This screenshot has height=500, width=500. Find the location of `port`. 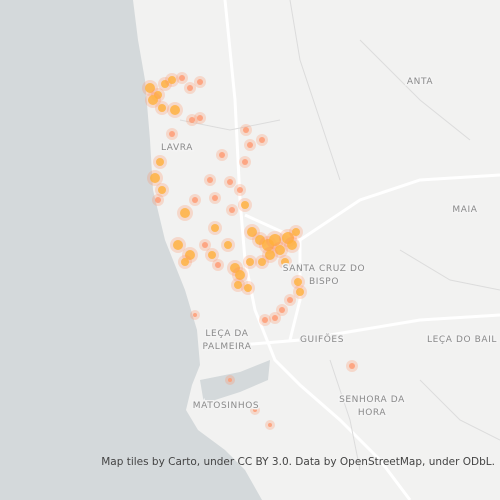

port is located at coordinates (235, 385).